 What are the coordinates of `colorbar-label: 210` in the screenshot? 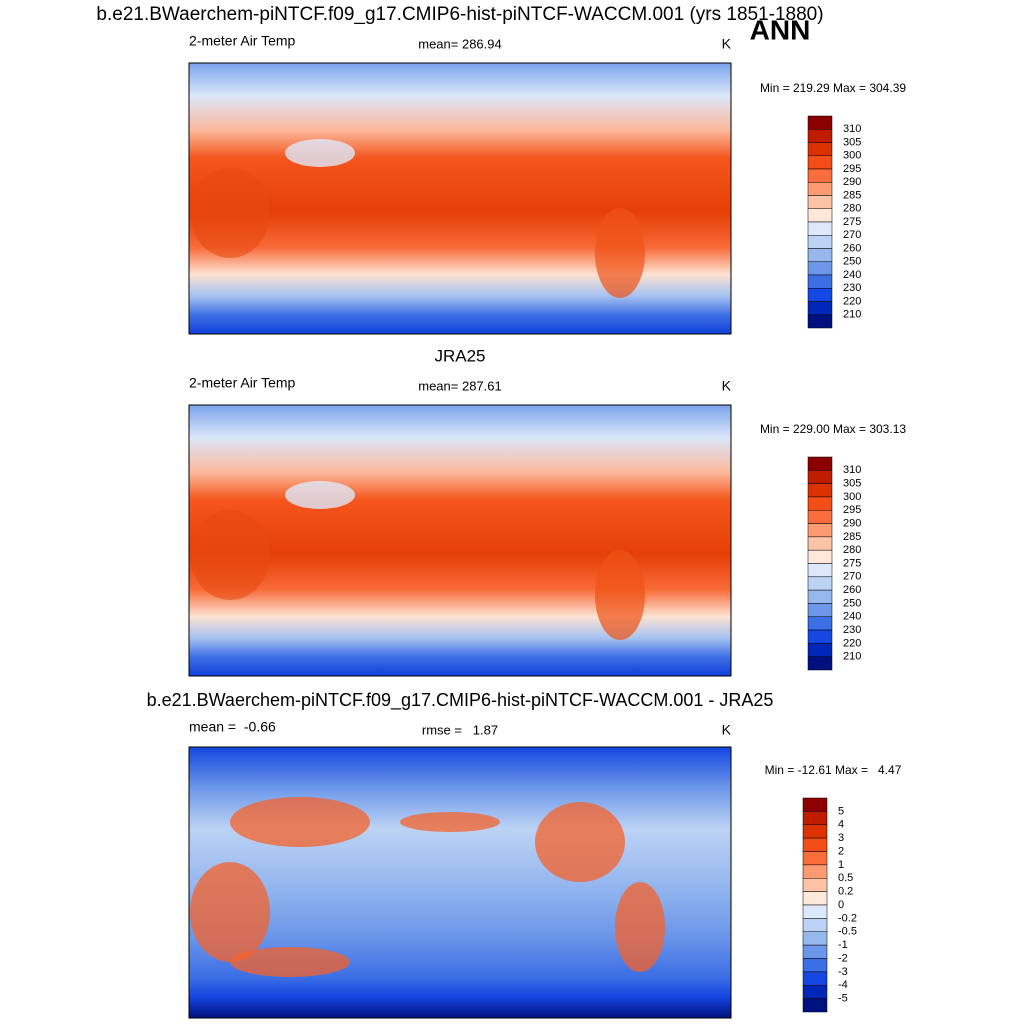 It's located at (852, 315).